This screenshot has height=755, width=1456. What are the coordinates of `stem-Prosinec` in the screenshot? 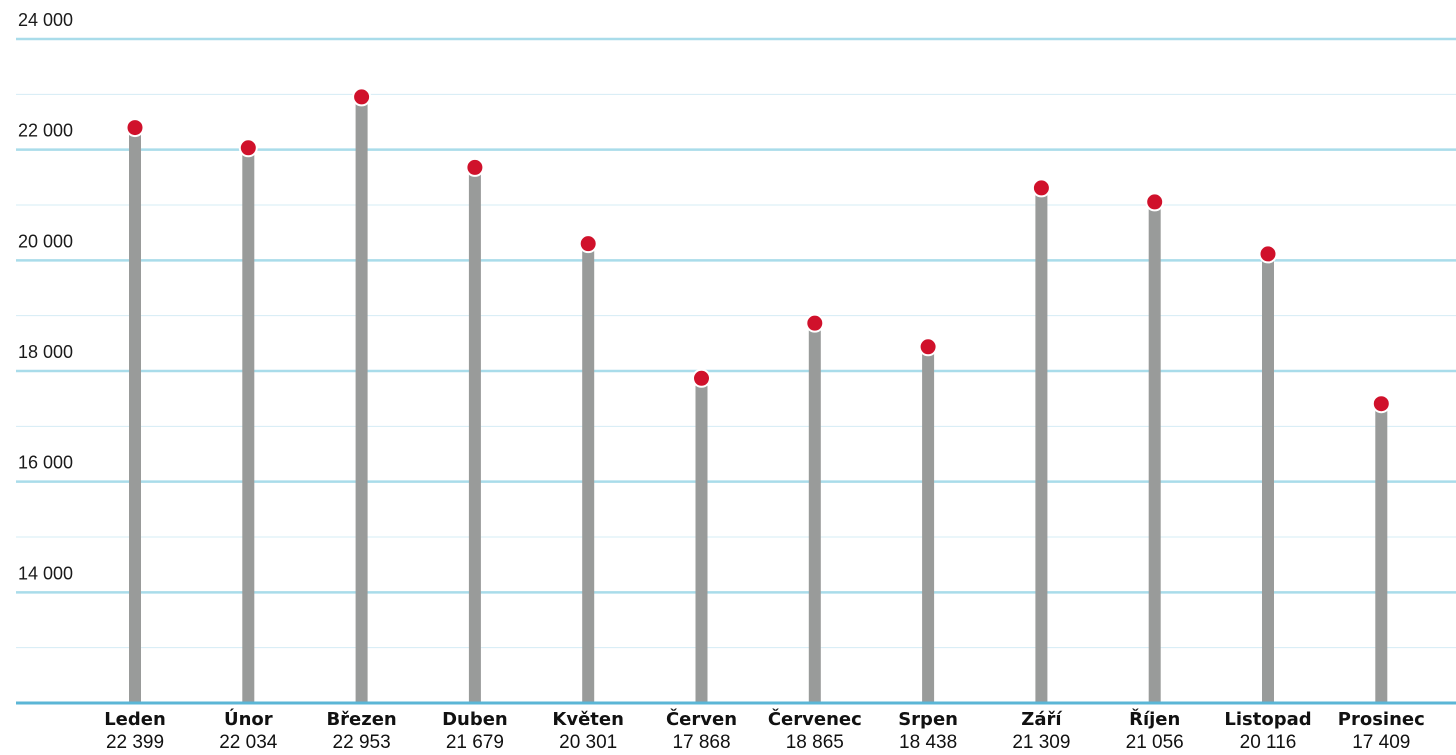 It's located at (1381, 553).